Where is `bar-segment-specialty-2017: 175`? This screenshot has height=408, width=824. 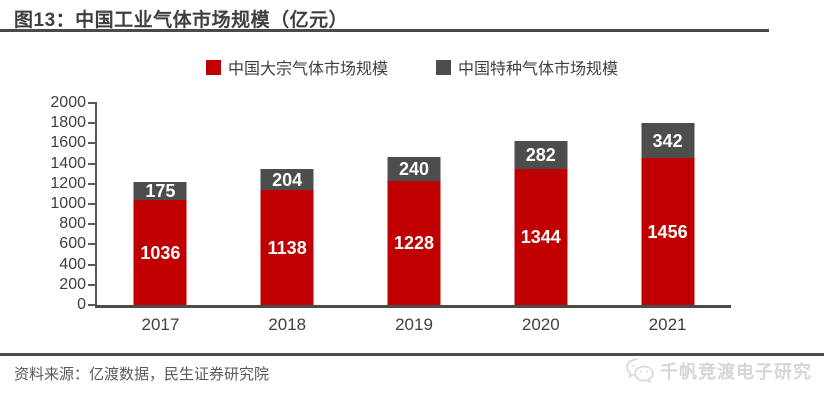 bar-segment-specialty-2017: 175 is located at coordinates (160, 191).